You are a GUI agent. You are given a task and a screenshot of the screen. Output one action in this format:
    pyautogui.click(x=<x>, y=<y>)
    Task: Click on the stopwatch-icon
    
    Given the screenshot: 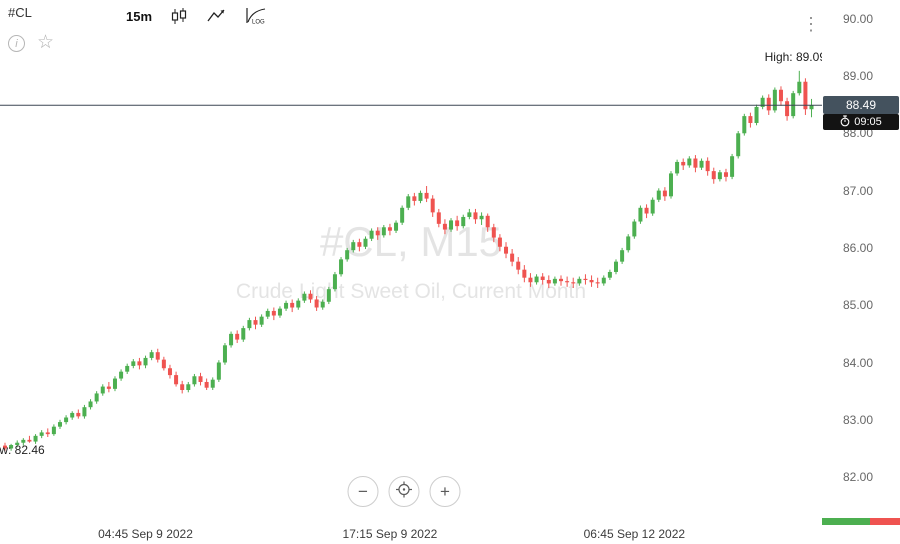 What is the action you would take?
    pyautogui.click(x=845, y=122)
    